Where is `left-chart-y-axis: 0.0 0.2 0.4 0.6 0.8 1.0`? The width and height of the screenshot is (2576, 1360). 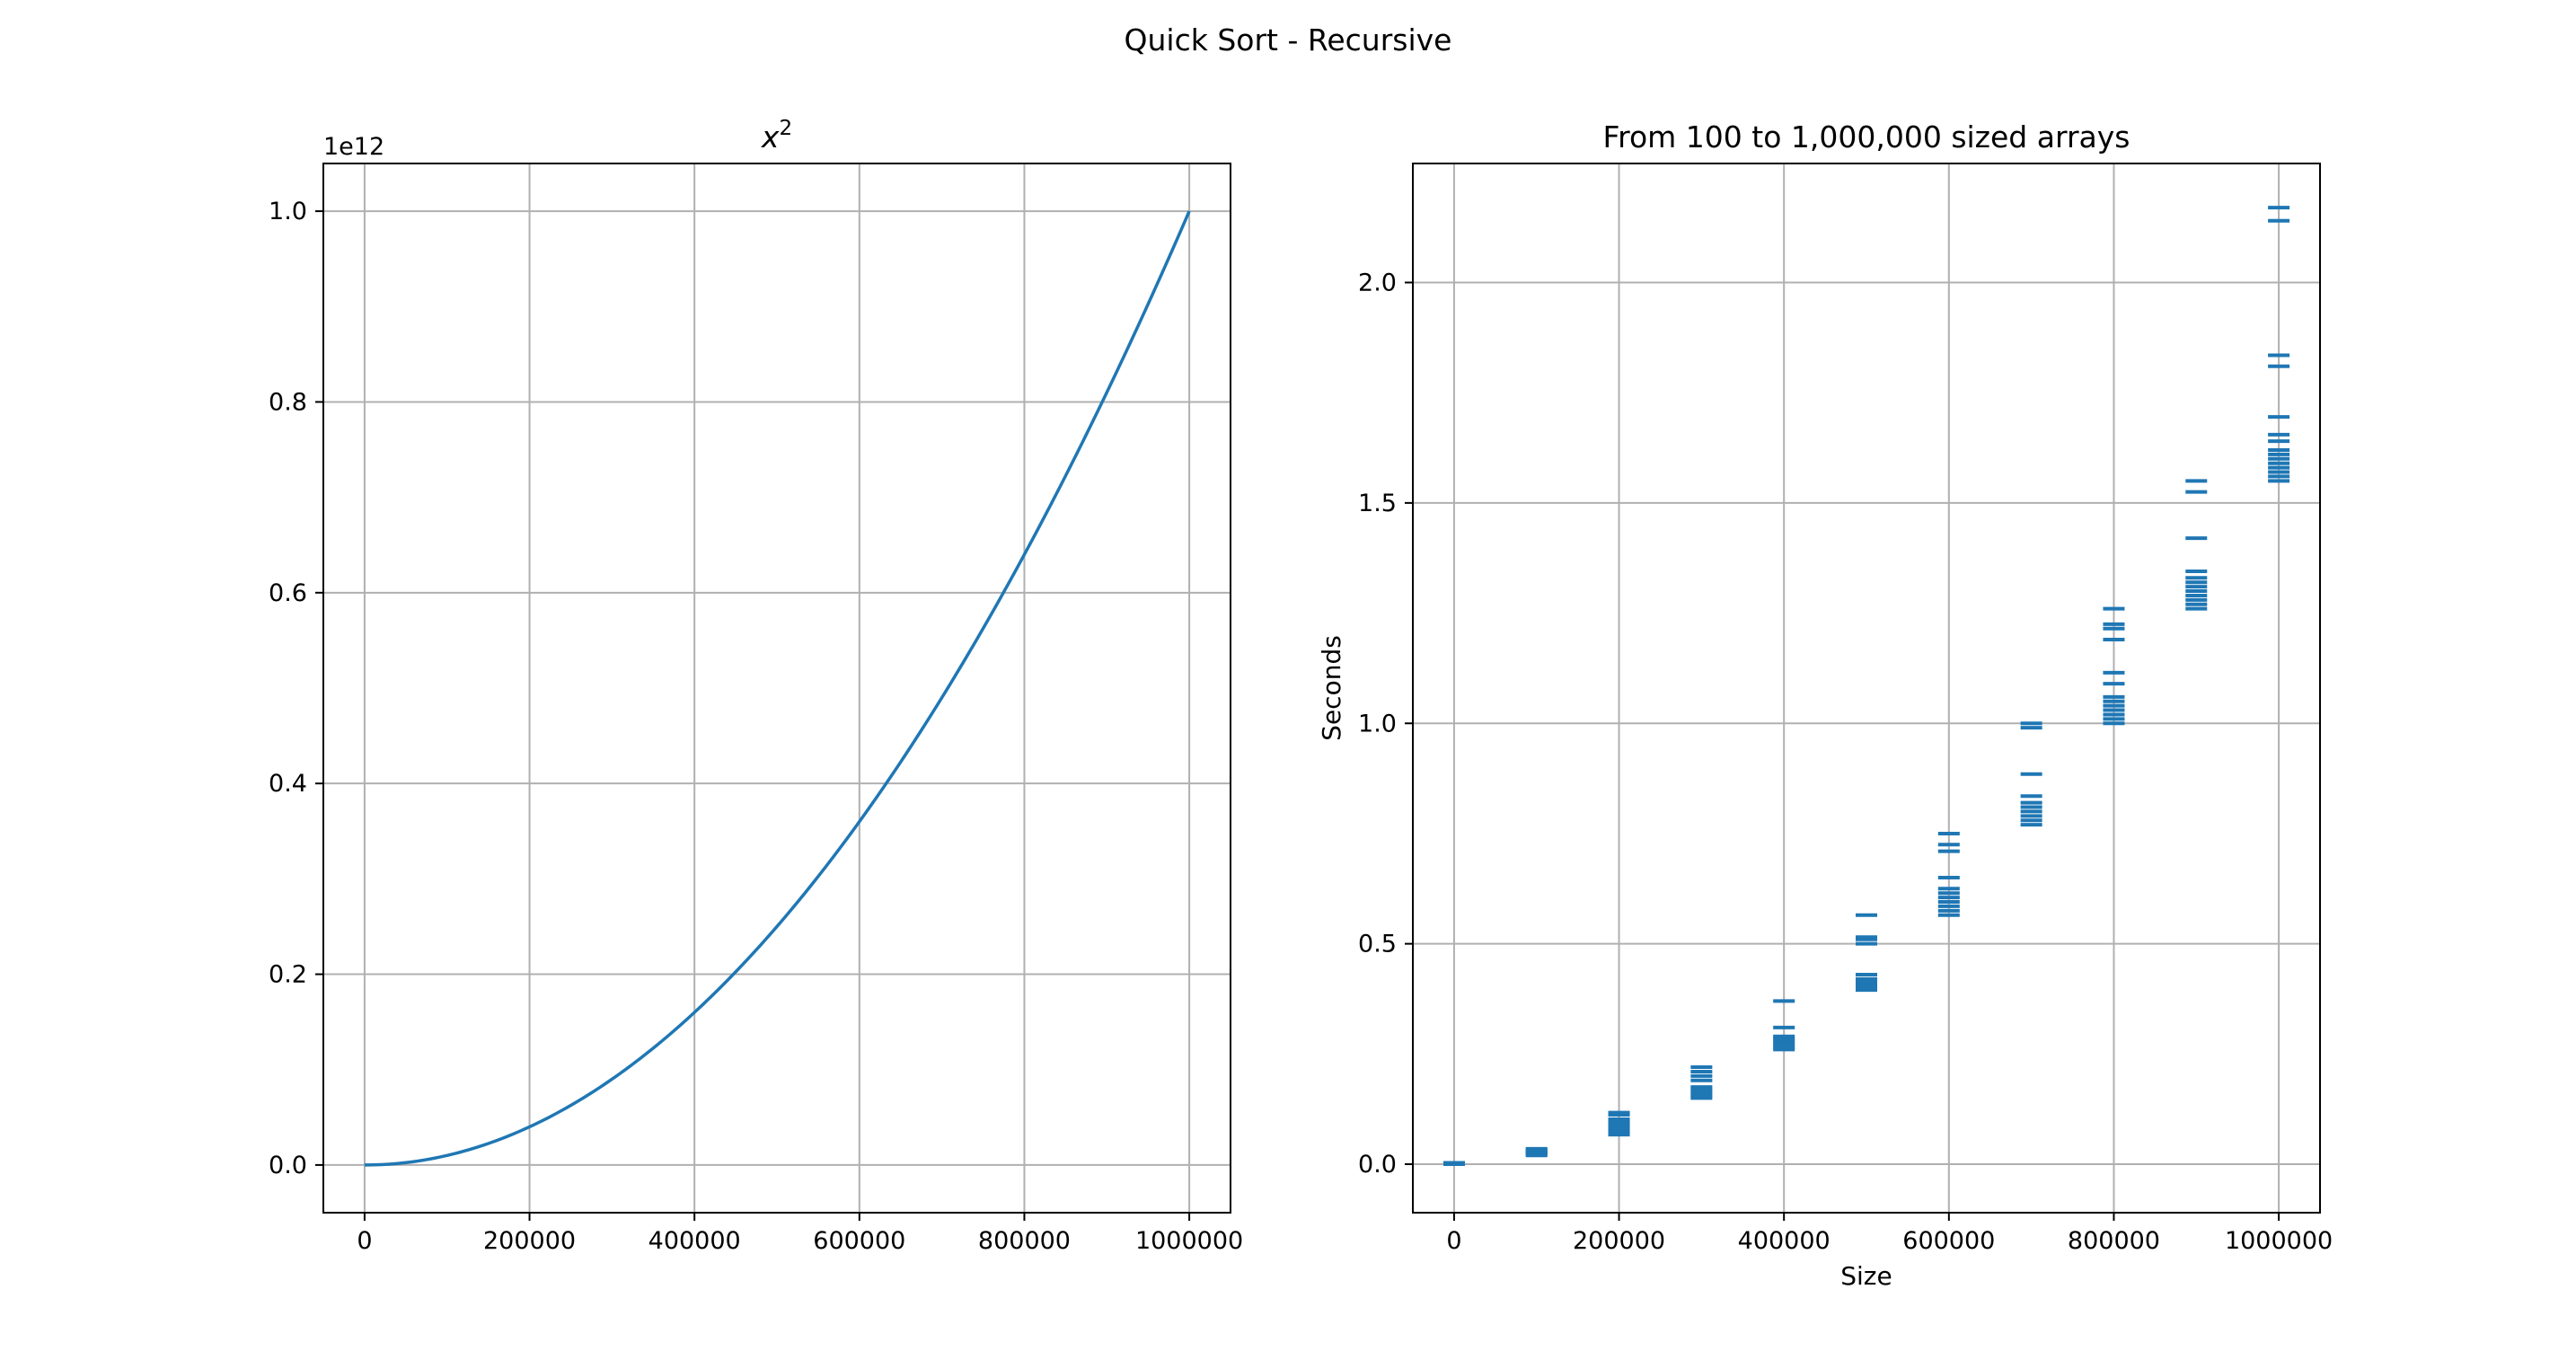 left-chart-y-axis: 0.0 0.2 0.4 0.6 0.8 1.0 is located at coordinates (296, 688).